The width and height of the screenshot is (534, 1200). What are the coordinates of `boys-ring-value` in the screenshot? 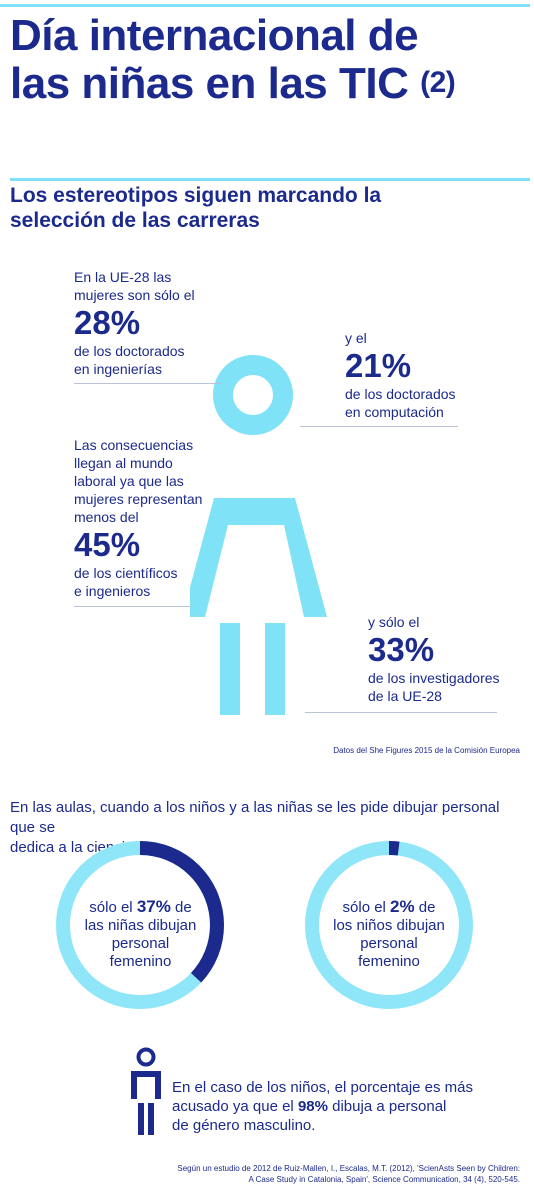 It's located at (389, 925).